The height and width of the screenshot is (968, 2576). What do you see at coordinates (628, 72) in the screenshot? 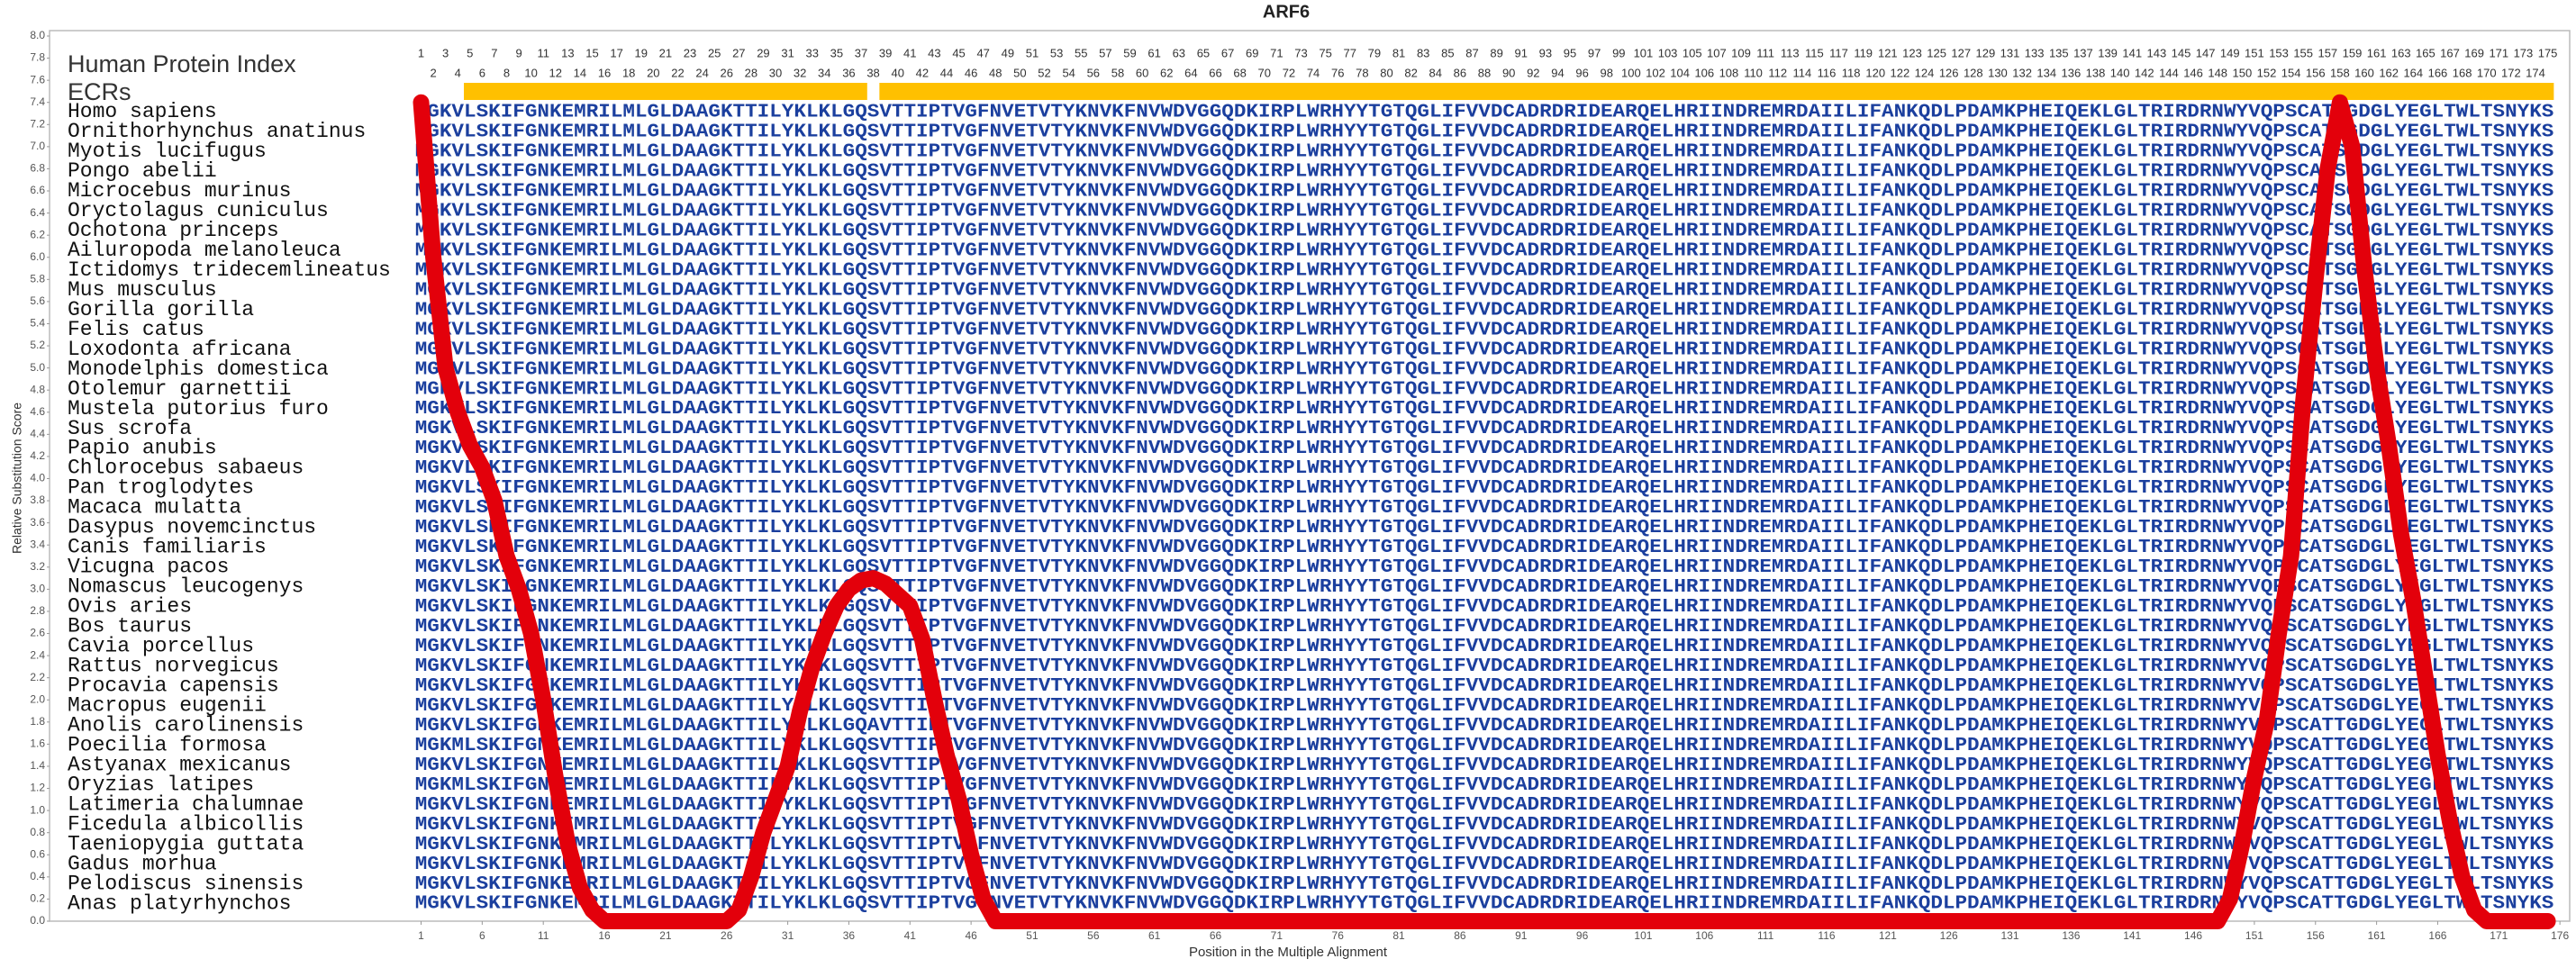
I see `protein-index: 18` at bounding box center [628, 72].